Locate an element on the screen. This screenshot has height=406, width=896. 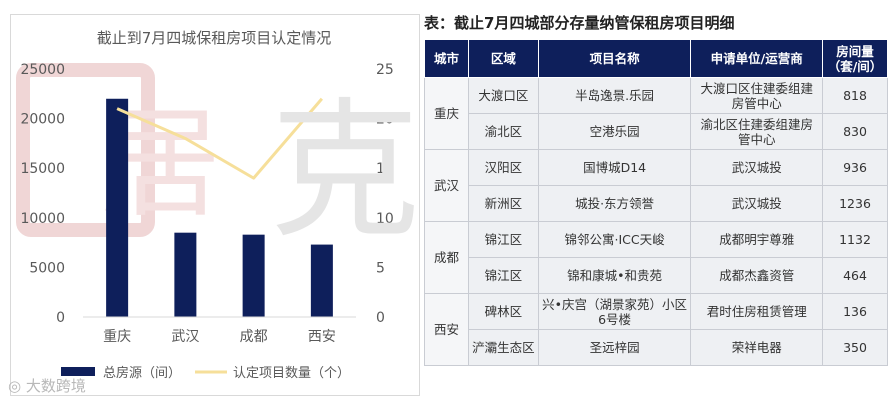
x-tick-label: 成都 is located at coordinates (254, 337).